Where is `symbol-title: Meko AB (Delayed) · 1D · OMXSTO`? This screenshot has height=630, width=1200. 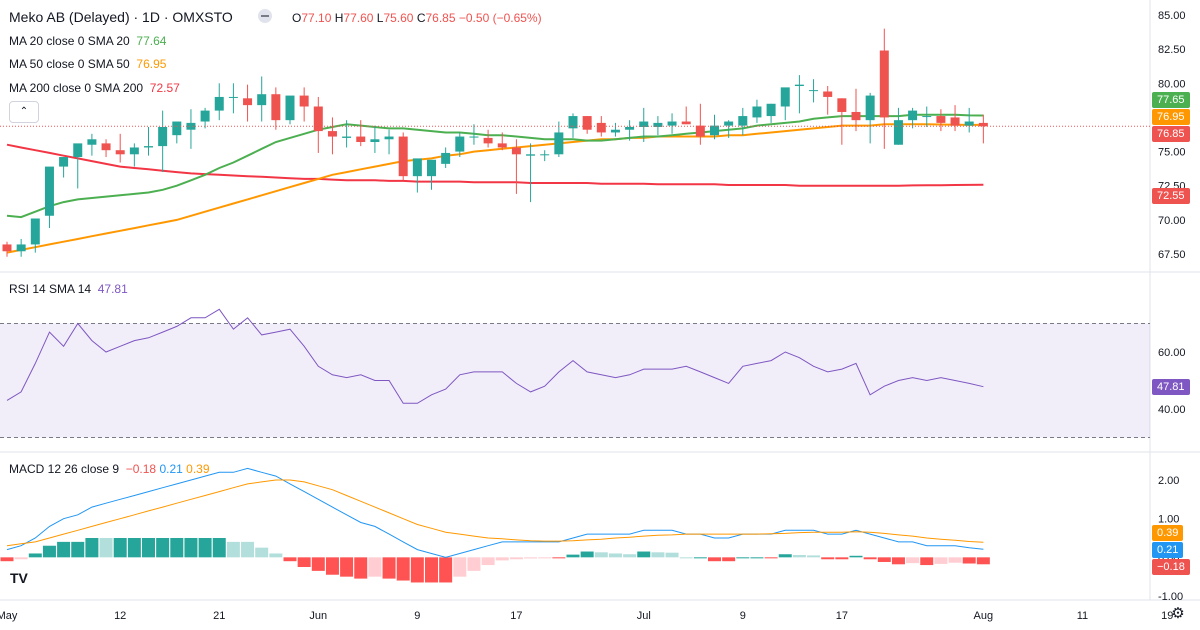
symbol-title: Meko AB (Delayed) · 1D · OMXSTO is located at coordinates (121, 17).